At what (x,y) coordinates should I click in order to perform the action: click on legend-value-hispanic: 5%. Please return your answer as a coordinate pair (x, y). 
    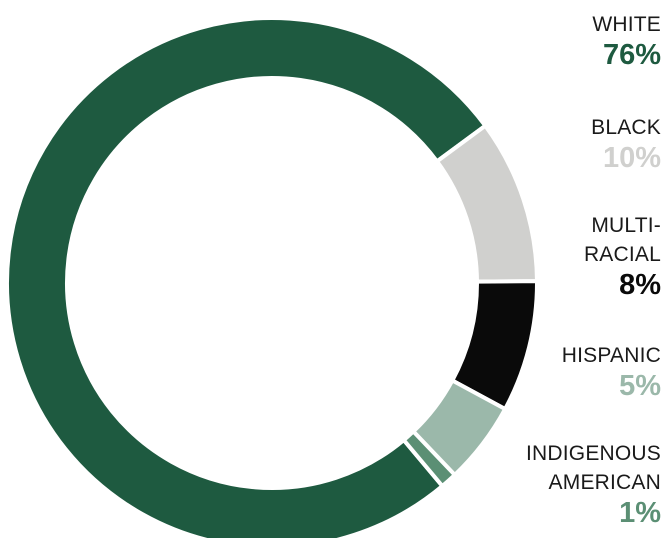
    Looking at the image, I should click on (640, 386).